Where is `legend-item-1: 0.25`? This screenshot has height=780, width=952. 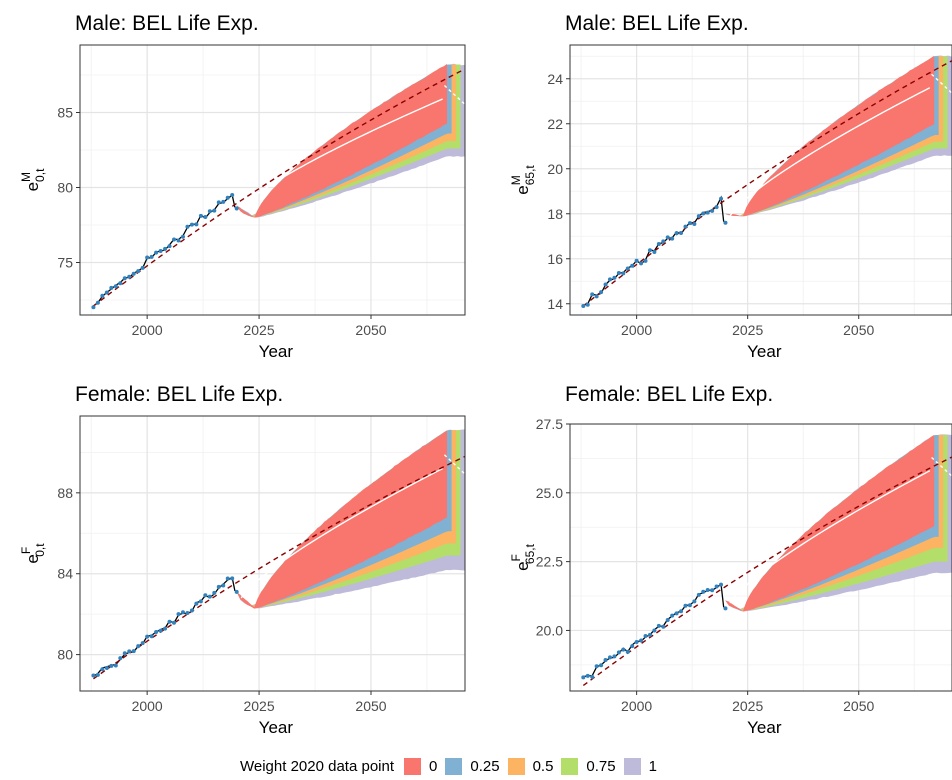
legend-item-1: 0.25 is located at coordinates (472, 766).